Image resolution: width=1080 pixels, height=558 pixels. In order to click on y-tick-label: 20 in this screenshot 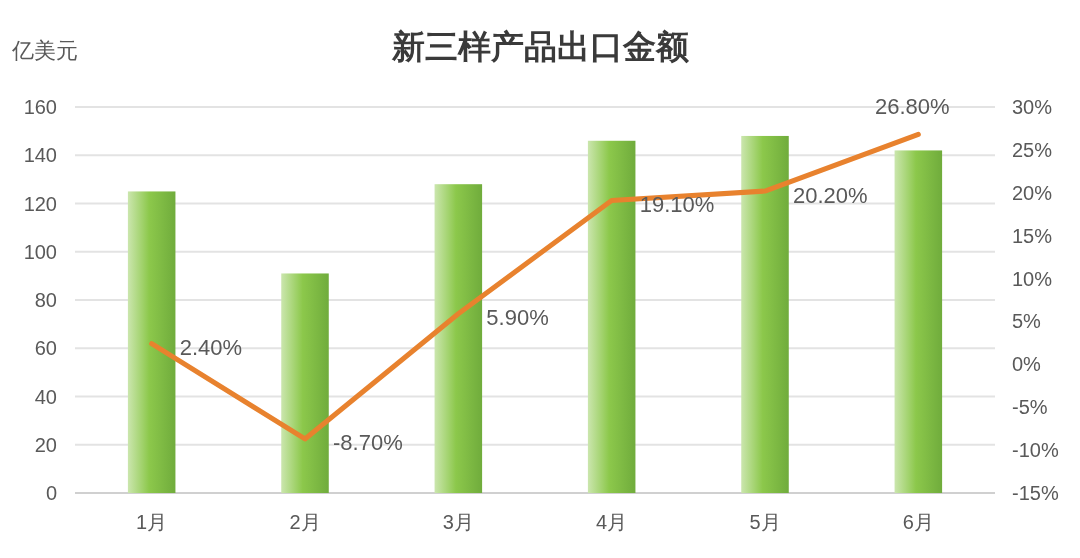, I will do `click(45, 444)`.